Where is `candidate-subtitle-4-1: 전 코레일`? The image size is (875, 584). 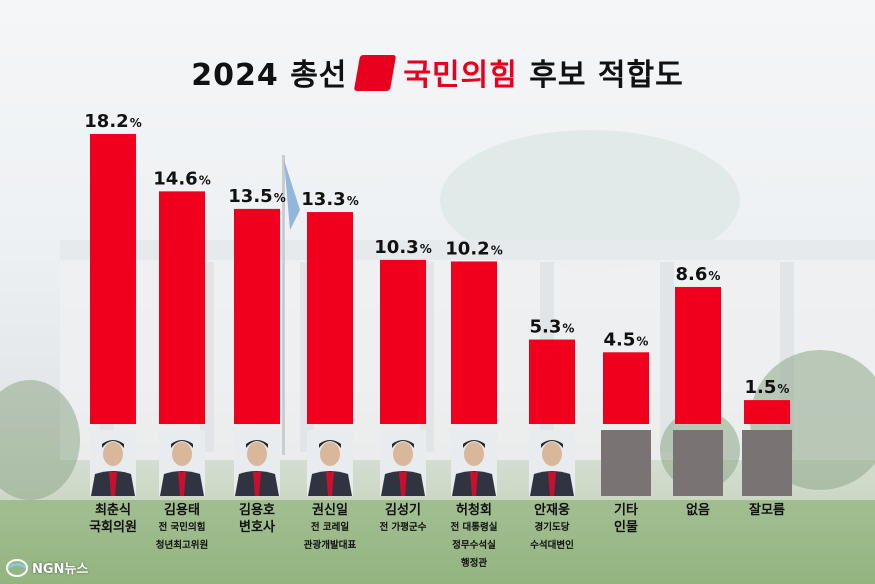 candidate-subtitle-4-1: 전 코레일 is located at coordinates (330, 527).